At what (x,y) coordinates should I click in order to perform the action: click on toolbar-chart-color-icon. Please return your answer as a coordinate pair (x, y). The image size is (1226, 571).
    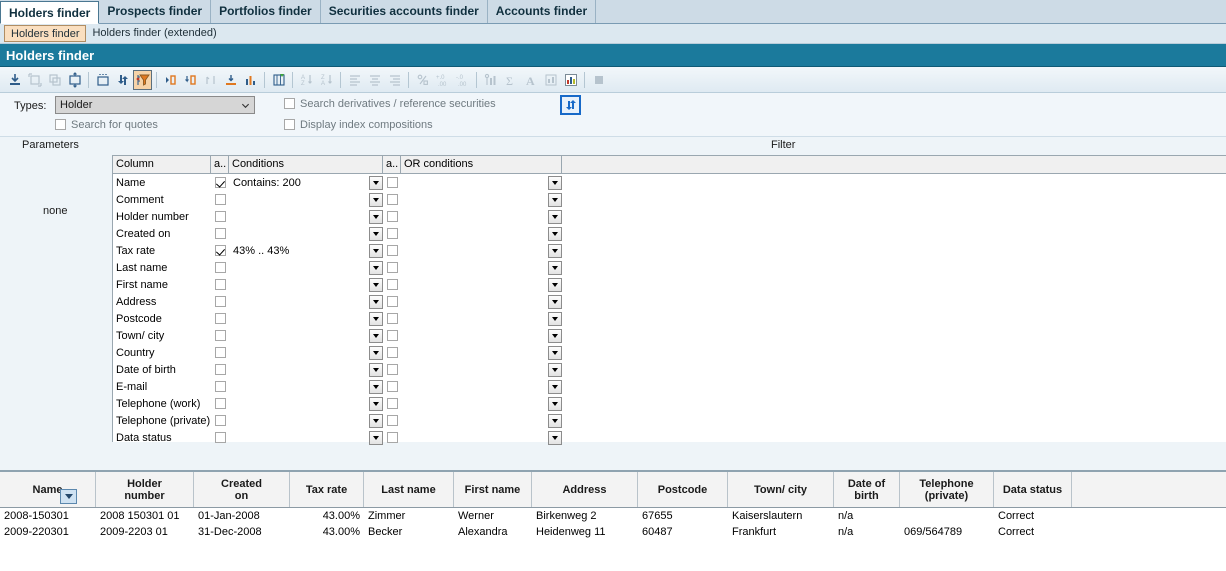
    Looking at the image, I should click on (570, 80).